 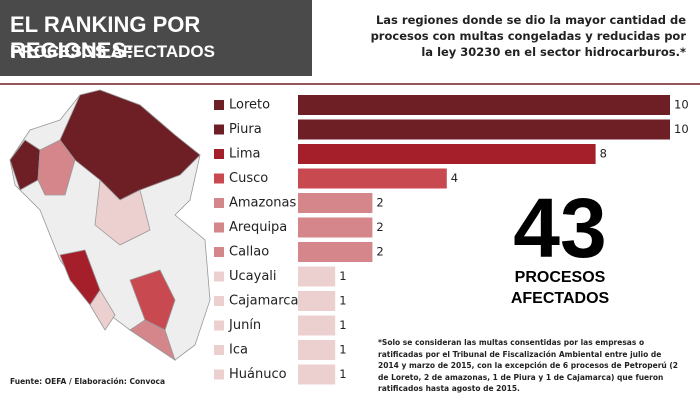 What do you see at coordinates (88, 381) in the screenshot?
I see `source: Fuente: OEFA / Elaboración: Convoca` at bounding box center [88, 381].